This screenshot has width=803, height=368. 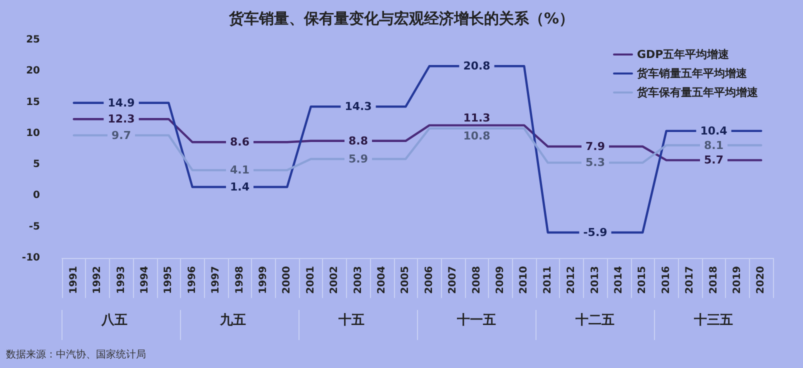 What do you see at coordinates (33, 71) in the screenshot?
I see `y-tick-label: 20` at bounding box center [33, 71].